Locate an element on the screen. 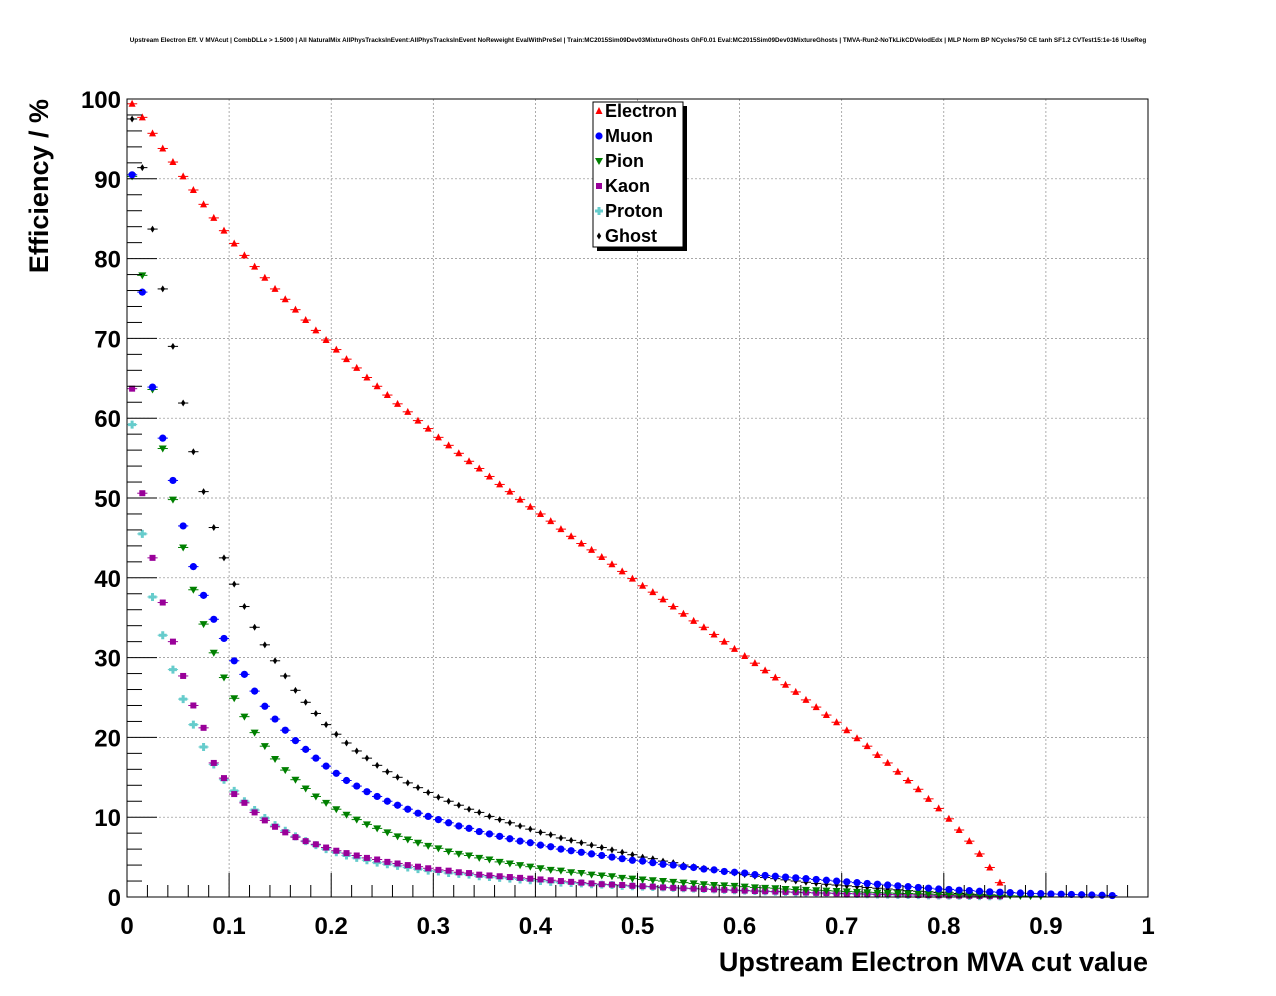 This screenshot has height=996, width=1276. y-tick-label: 90 is located at coordinates (107, 180).